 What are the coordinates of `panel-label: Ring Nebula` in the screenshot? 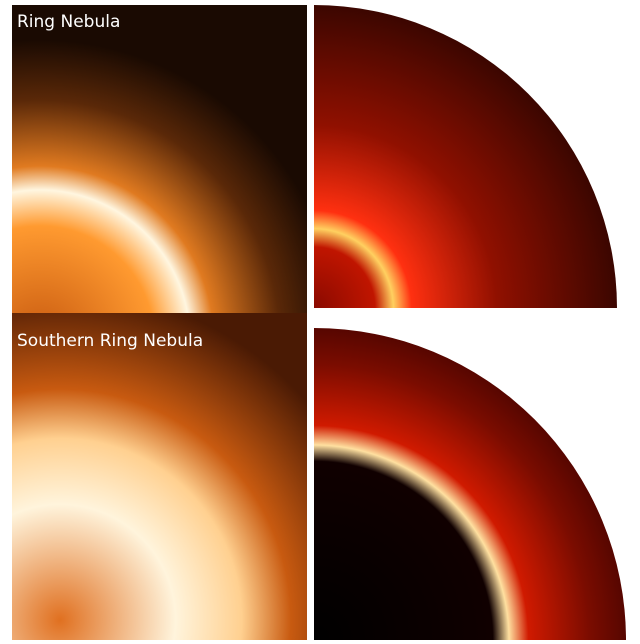 It's located at (68, 22).